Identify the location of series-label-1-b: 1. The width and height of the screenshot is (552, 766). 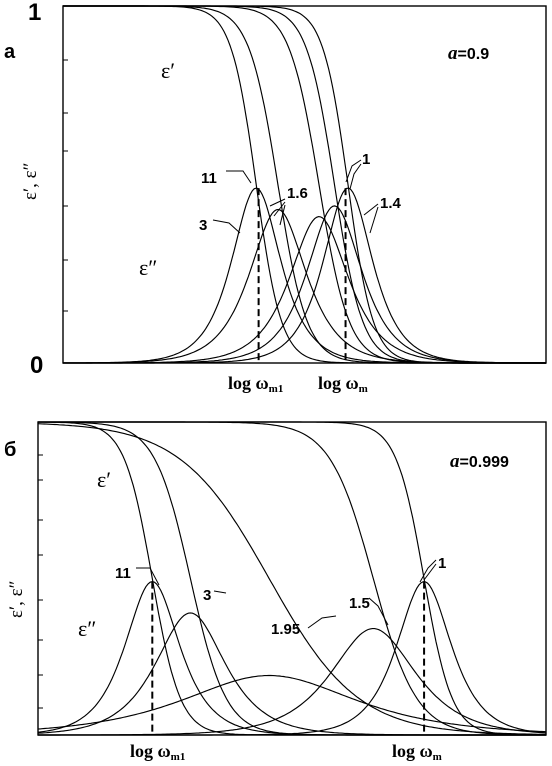
(442, 563).